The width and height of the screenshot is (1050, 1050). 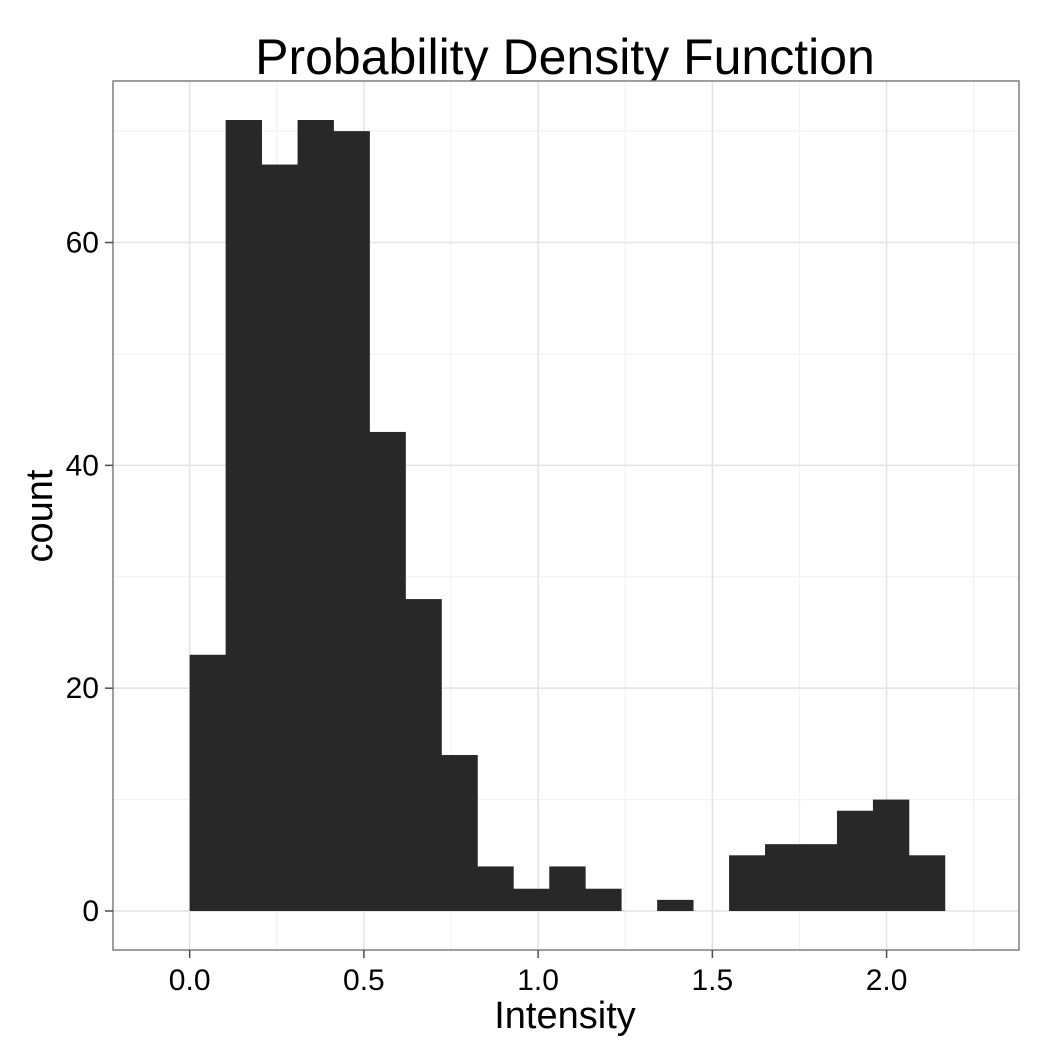 I want to click on x-tick-label: 1.5, so click(x=712, y=980).